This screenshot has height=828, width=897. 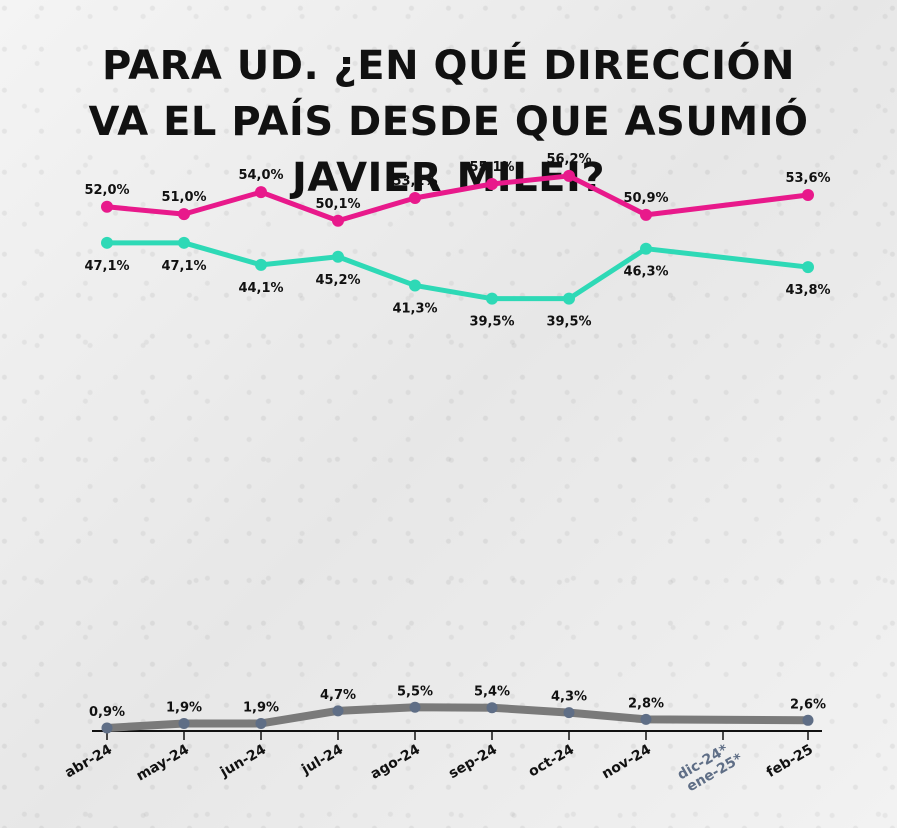 What do you see at coordinates (107, 712) in the screenshot?
I see `data-label-gray: 0,9%` at bounding box center [107, 712].